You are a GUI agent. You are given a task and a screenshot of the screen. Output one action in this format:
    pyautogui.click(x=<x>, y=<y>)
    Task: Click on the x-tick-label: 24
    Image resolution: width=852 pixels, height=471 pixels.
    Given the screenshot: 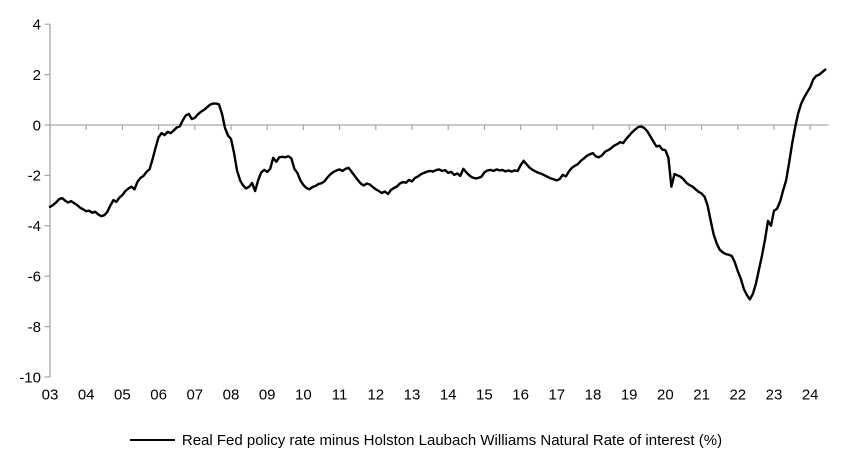 What is the action you would take?
    pyautogui.click(x=810, y=394)
    